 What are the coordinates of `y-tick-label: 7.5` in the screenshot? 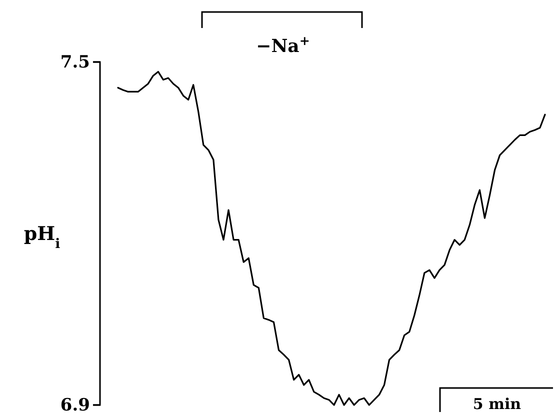 It's located at (75, 62).